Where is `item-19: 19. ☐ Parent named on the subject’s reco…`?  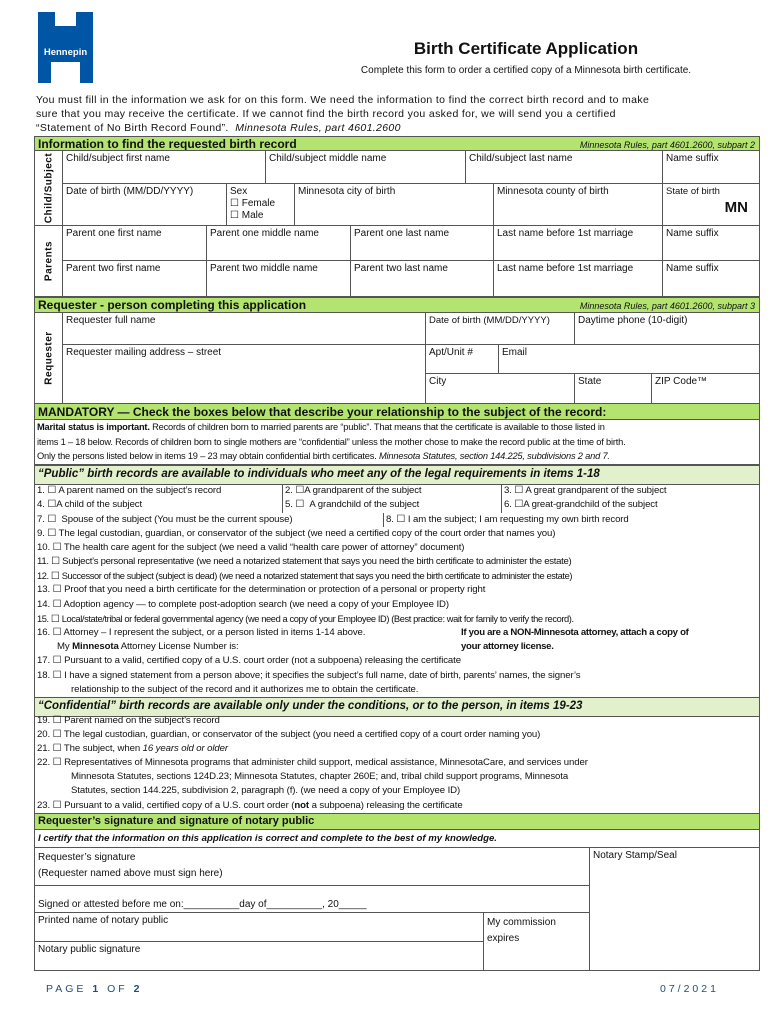
item-19: 19. ☐ Parent named on the subject’s reco… is located at coordinates (128, 720).